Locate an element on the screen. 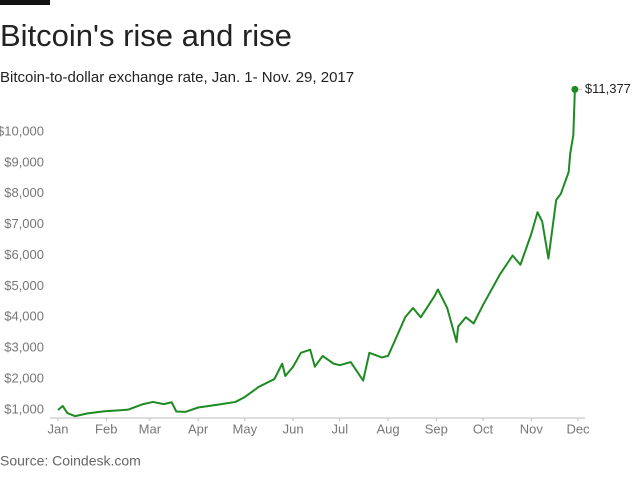  x-tick-label: Dec is located at coordinates (578, 428).